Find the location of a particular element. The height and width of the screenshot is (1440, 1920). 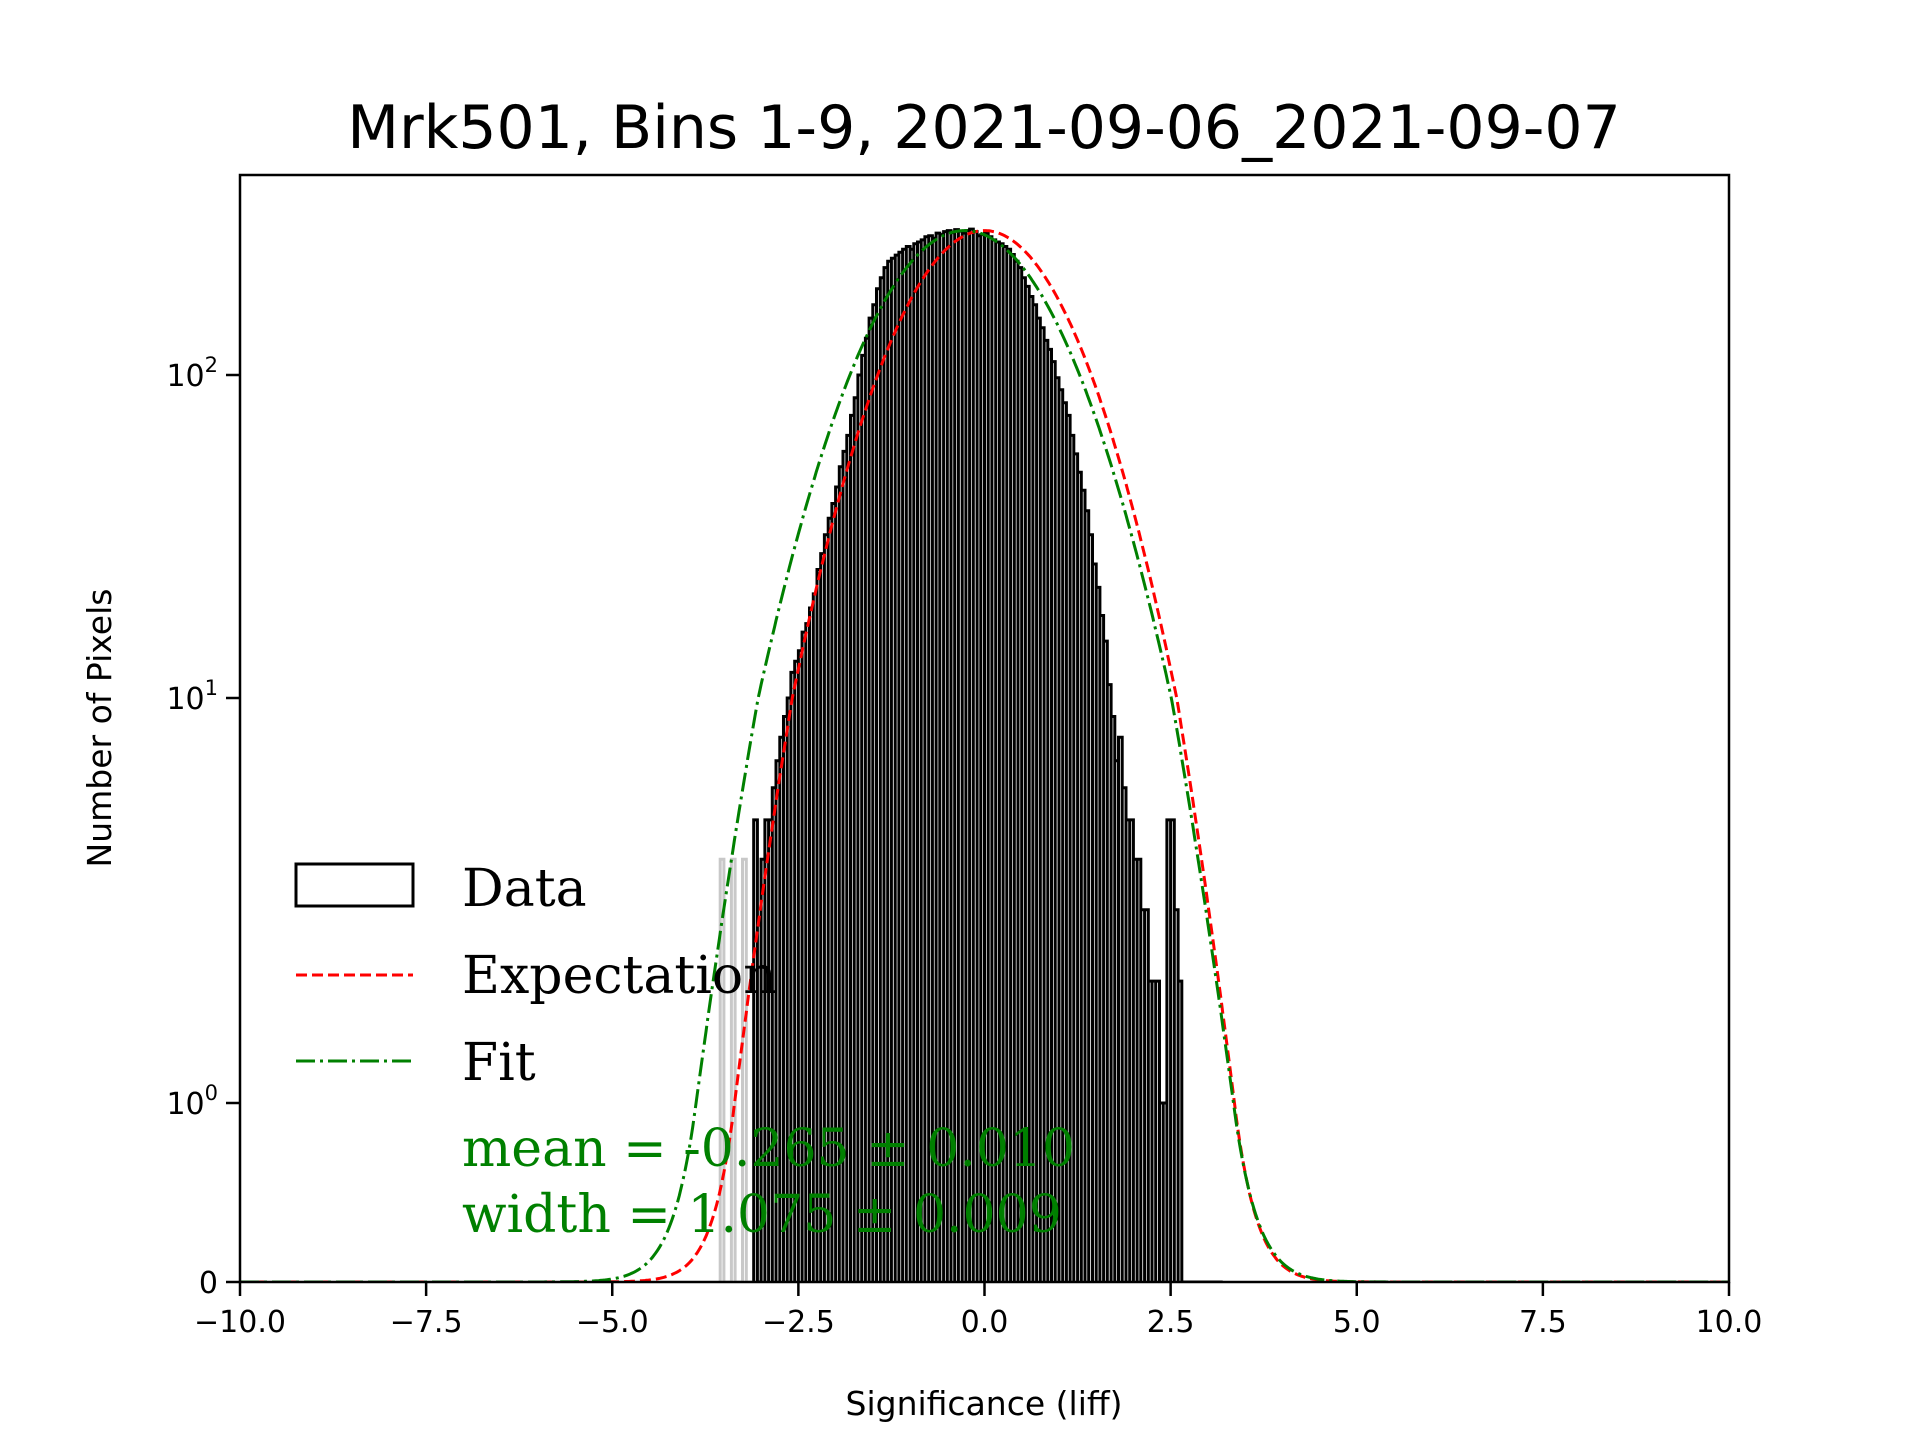

legend-expectation-label: Expectation is located at coordinates (619, 976).